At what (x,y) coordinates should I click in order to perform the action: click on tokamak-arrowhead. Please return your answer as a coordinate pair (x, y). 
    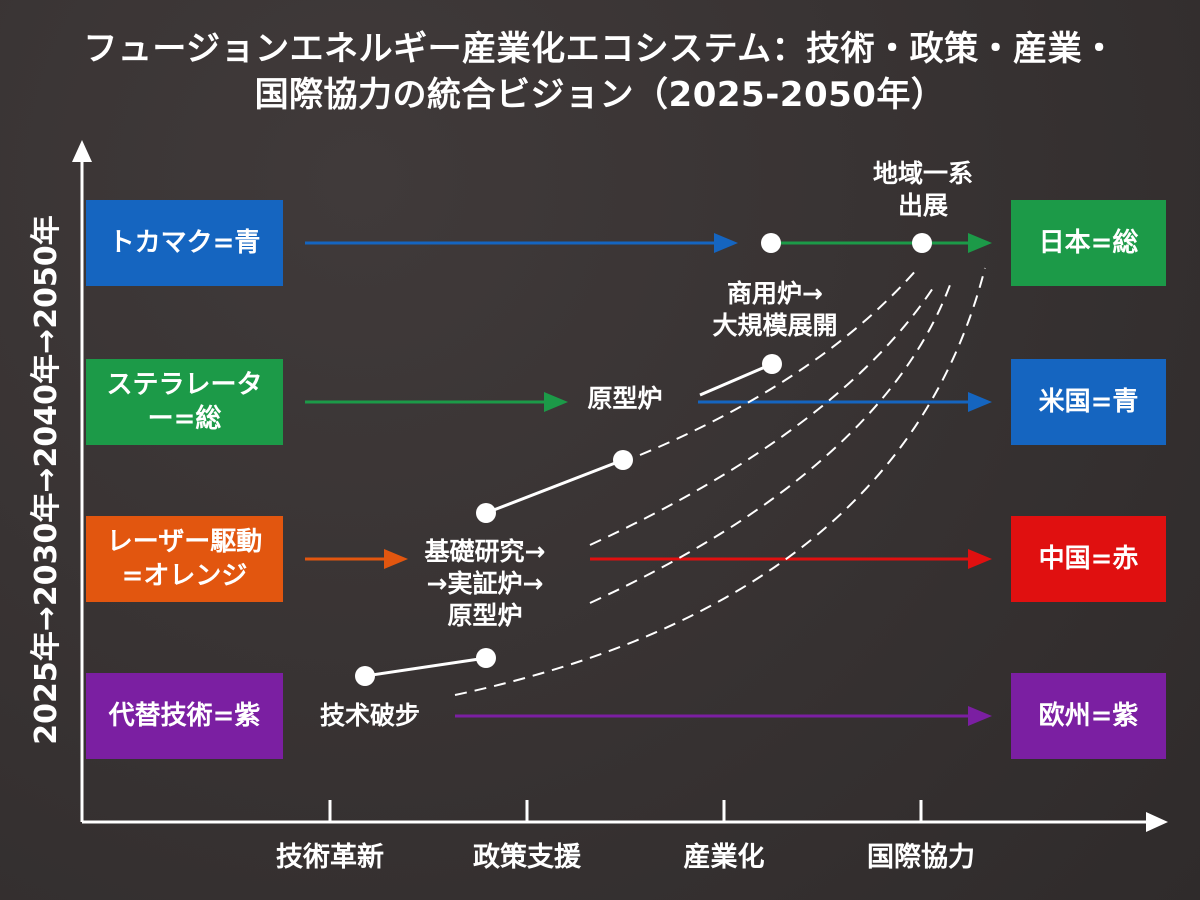
    Looking at the image, I should click on (726, 243).